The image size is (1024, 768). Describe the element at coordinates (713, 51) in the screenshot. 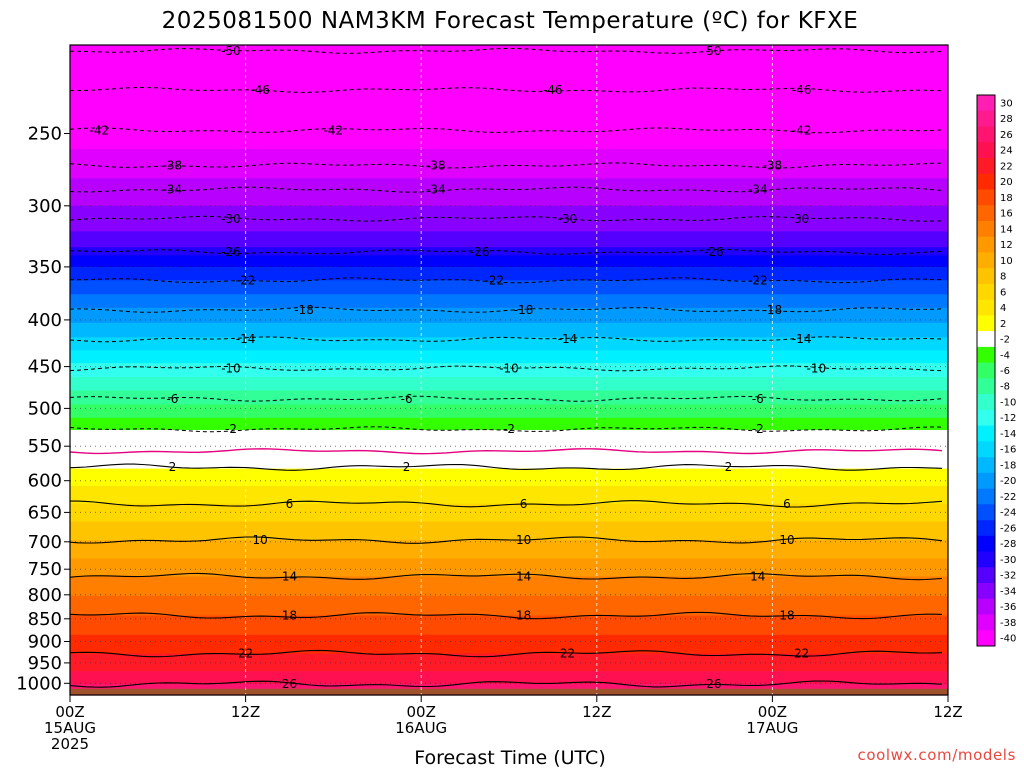

I see `contour-label: 50` at that location.